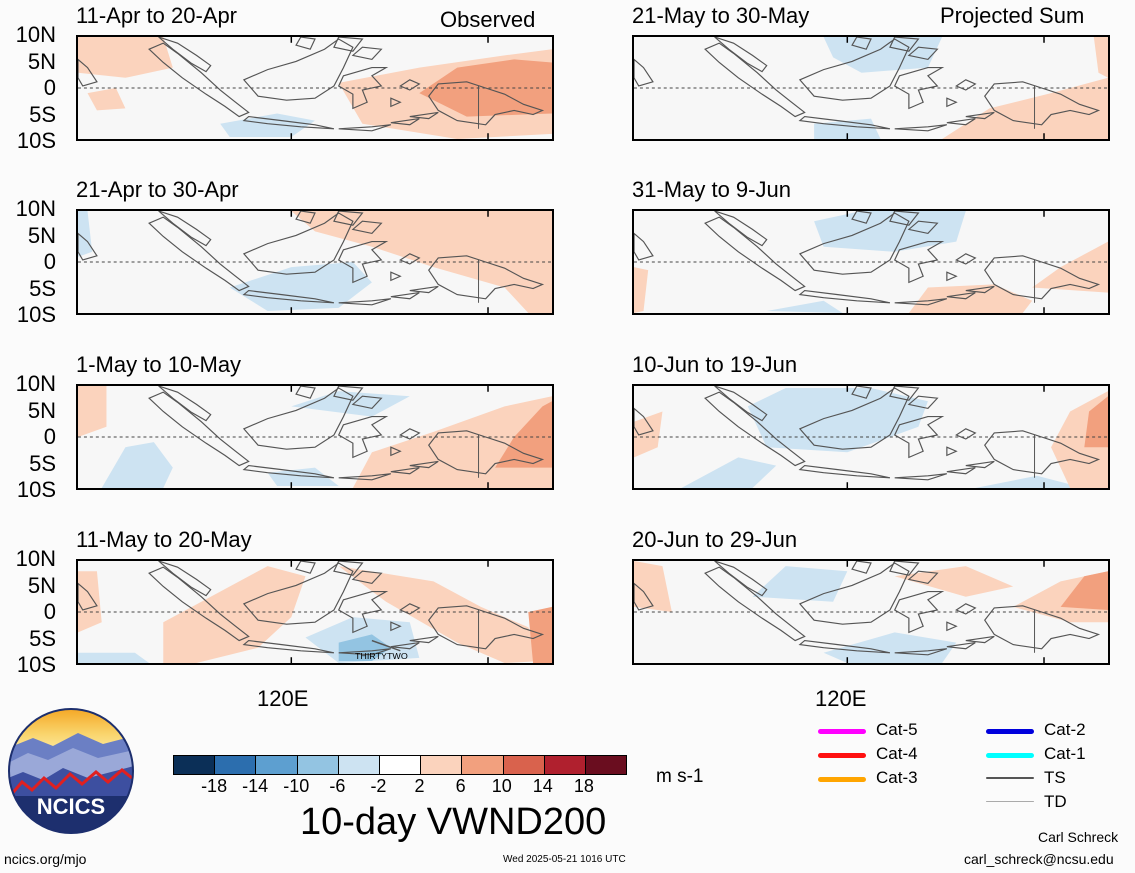  I want to click on legend-label: Cat-5, so click(897, 729).